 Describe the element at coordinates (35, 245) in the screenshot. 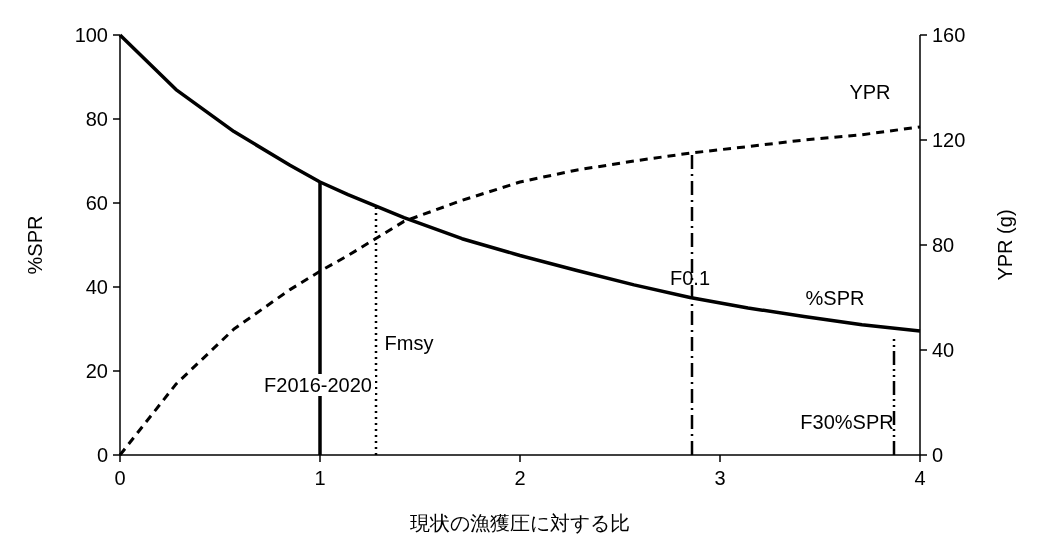

I see `y-axis-title: %SPR` at that location.